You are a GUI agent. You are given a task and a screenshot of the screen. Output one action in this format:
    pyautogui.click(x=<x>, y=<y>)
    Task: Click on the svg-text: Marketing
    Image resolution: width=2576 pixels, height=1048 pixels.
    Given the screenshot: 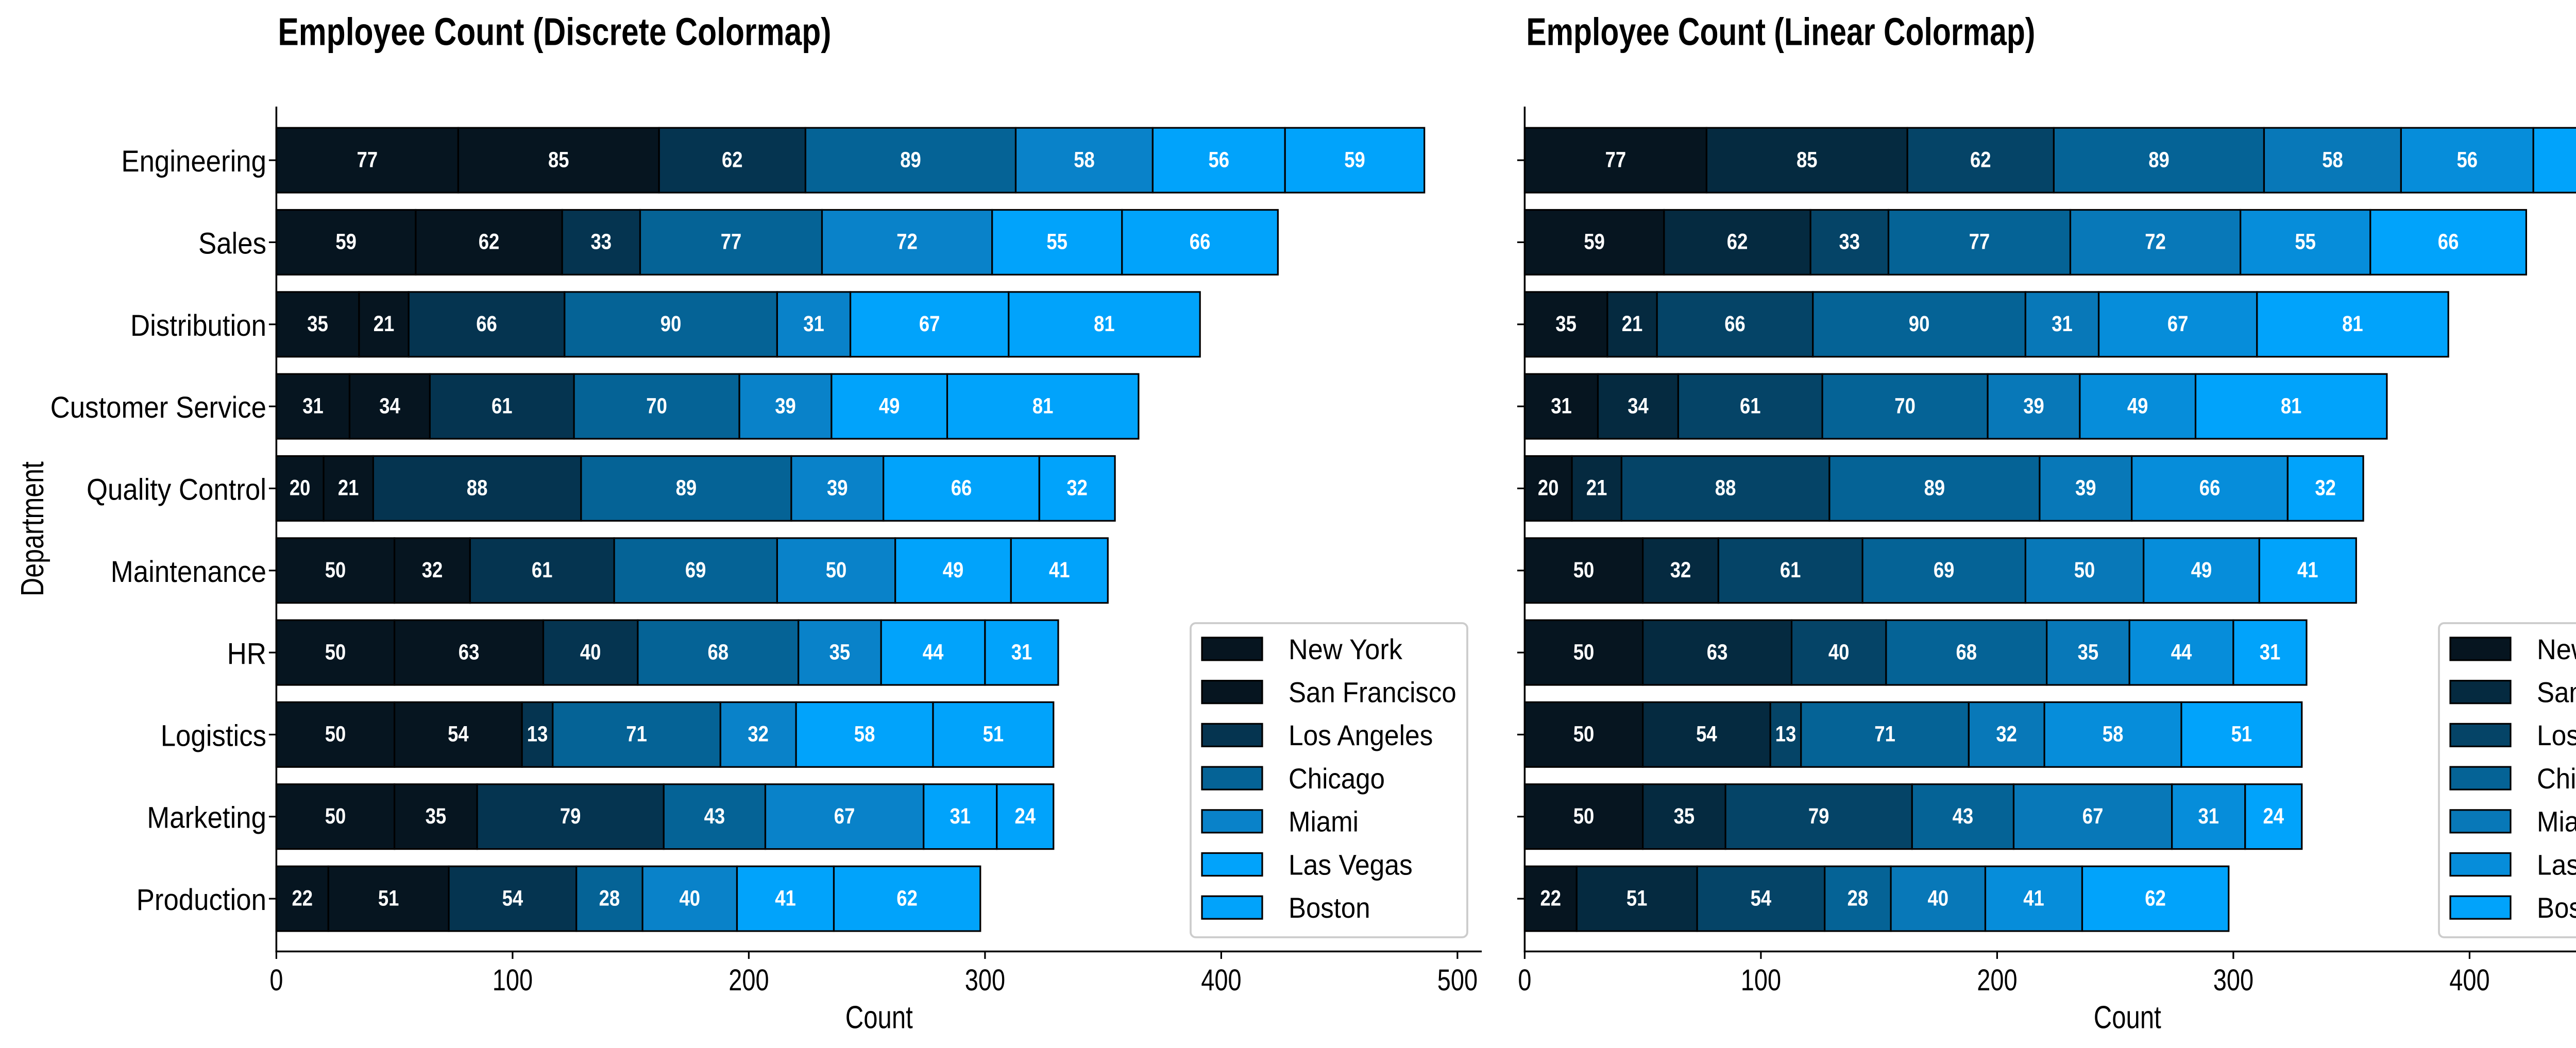 What is the action you would take?
    pyautogui.click(x=206, y=818)
    